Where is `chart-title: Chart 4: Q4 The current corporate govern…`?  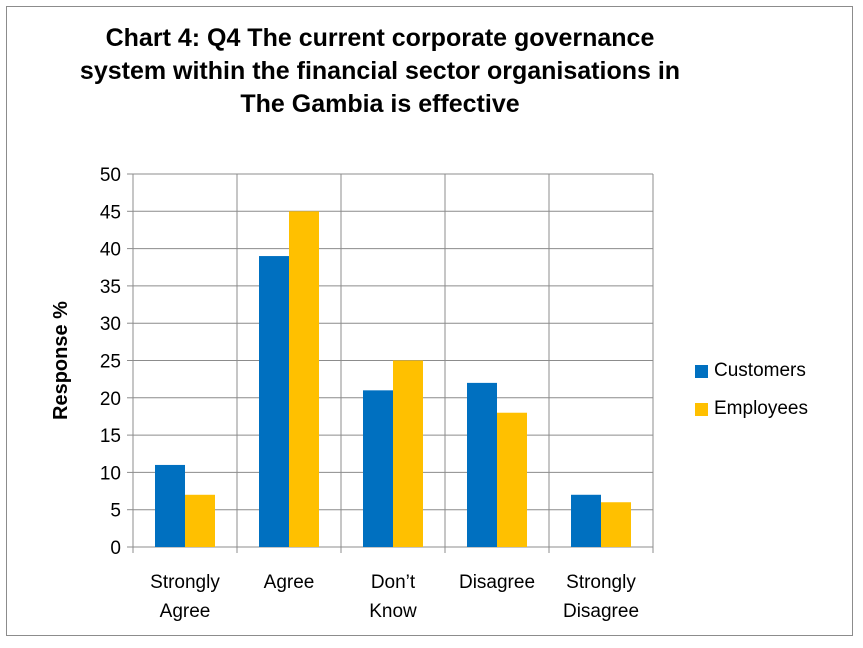
chart-title: Chart 4: Q4 The current corporate govern… is located at coordinates (380, 71).